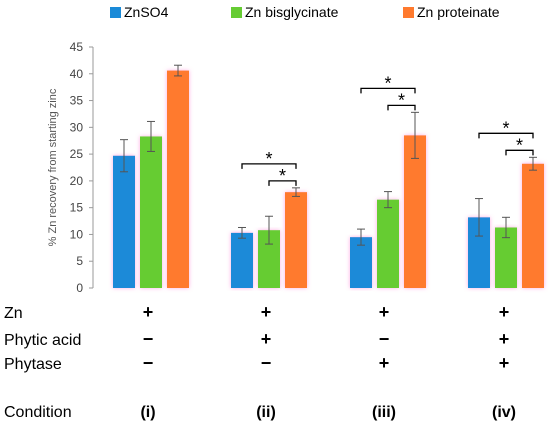 This screenshot has width=550, height=436. Describe the element at coordinates (42, 340) in the screenshot. I see `condition-row-label: Phytic acid` at that location.